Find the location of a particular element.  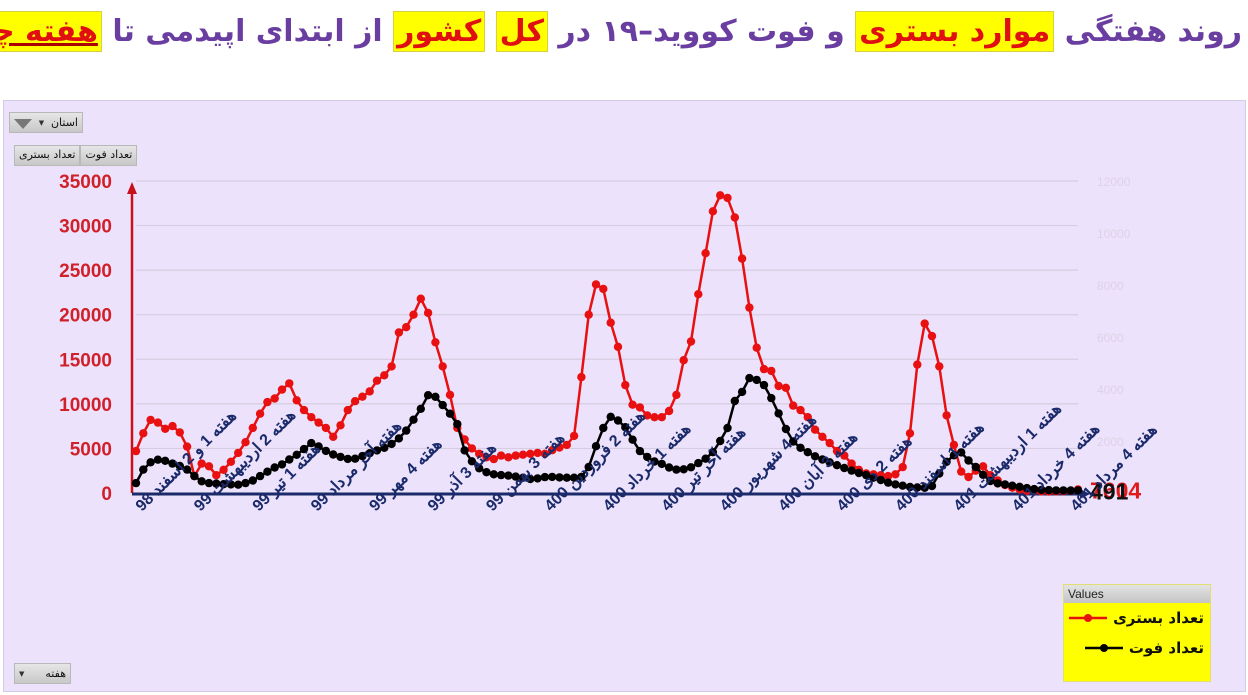

title-highlight: کل is located at coordinates (521, 31).